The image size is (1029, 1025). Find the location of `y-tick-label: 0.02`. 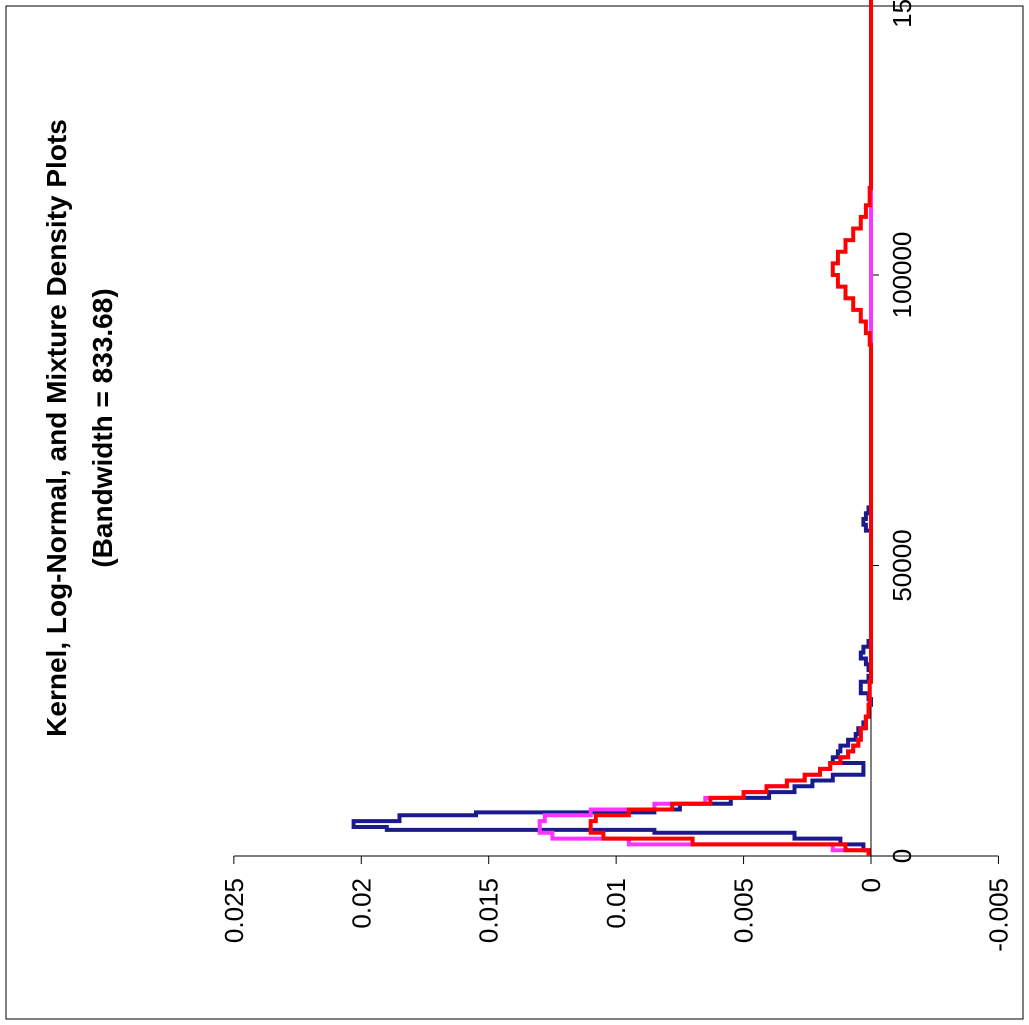

y-tick-label: 0.02 is located at coordinates (361, 903).